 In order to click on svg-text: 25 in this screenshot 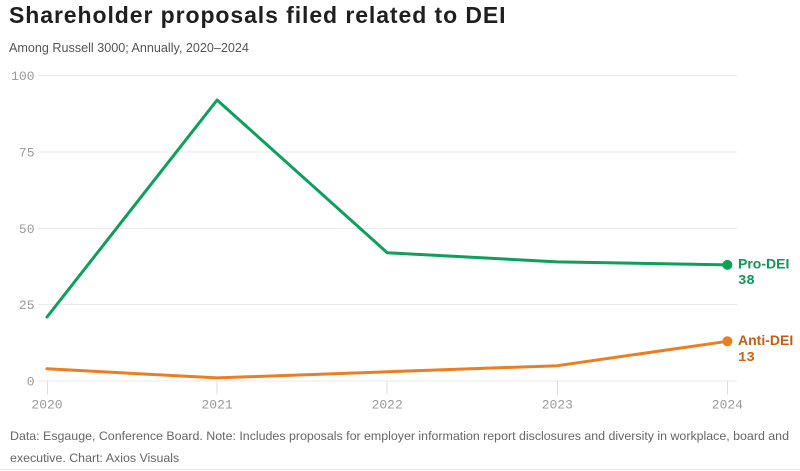, I will do `click(27, 305)`.